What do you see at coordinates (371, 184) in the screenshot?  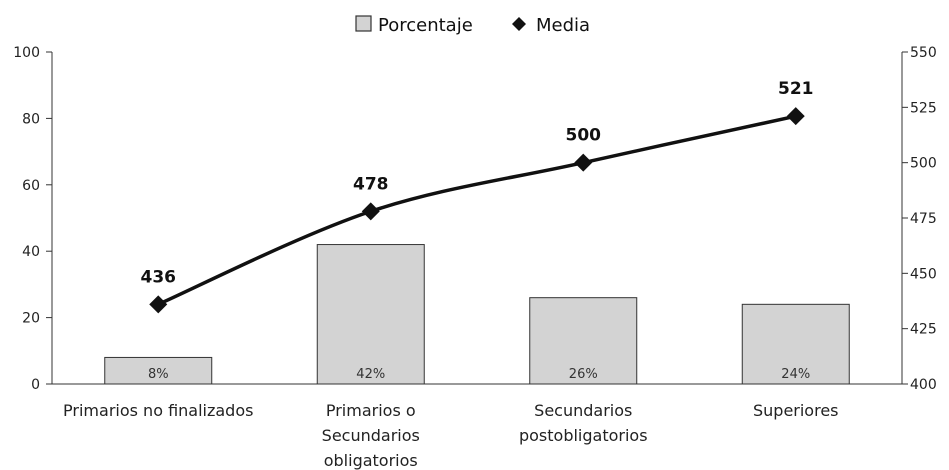 I see `media-data-label: 478` at bounding box center [371, 184].